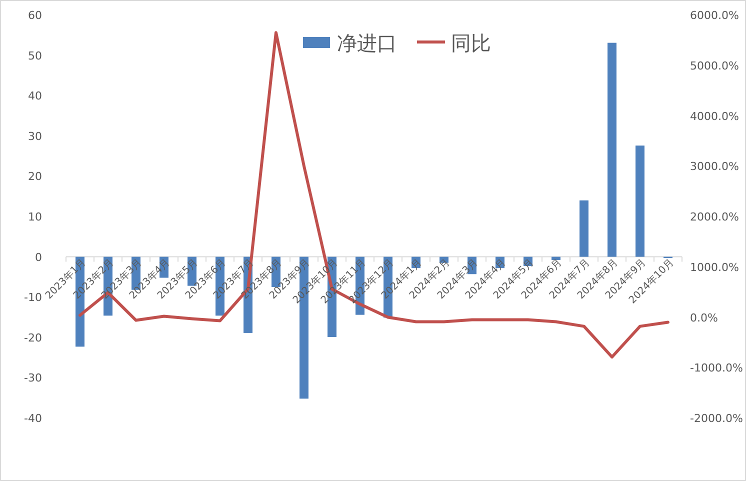 The width and height of the screenshot is (746, 481). What do you see at coordinates (714, 267) in the screenshot?
I see `y2-tick-label: 1000.0%` at bounding box center [714, 267].